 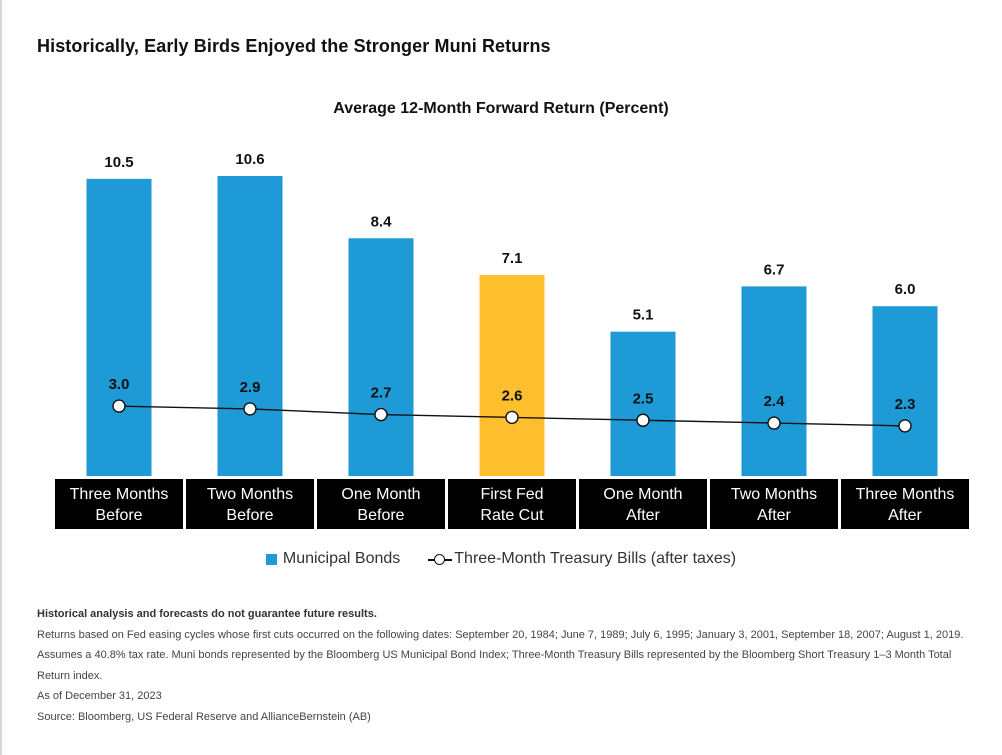 What do you see at coordinates (643, 515) in the screenshot?
I see `category-label-5-line-2: After` at bounding box center [643, 515].